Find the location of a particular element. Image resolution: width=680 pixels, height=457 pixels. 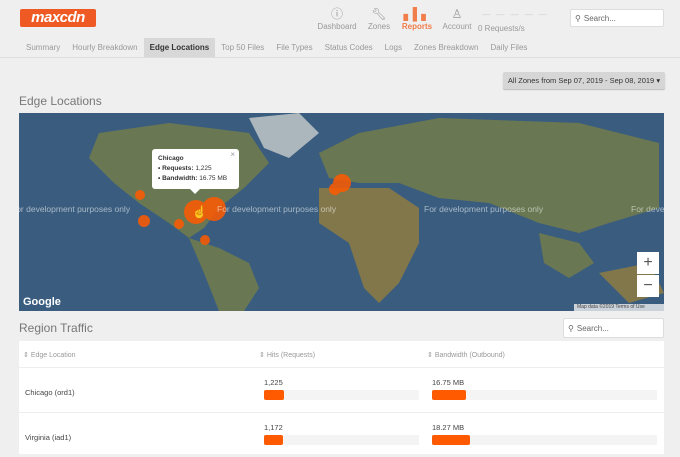

traffic-bubbles is located at coordinates (243, 209).